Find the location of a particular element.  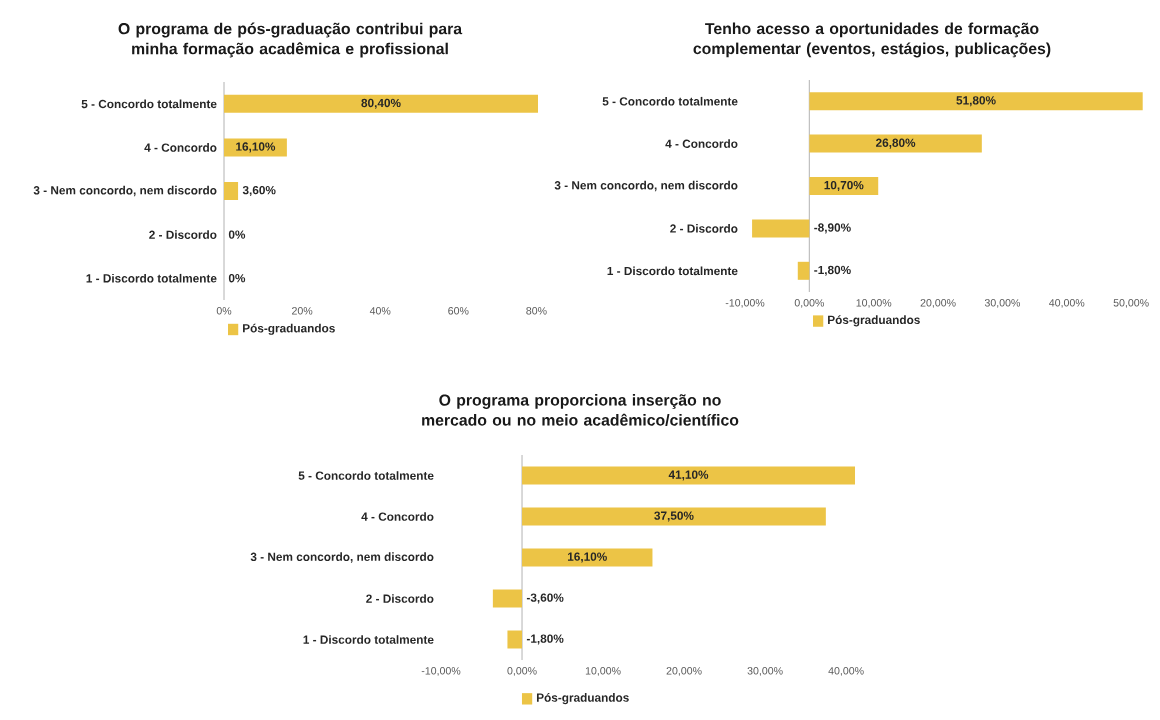

data-label: 80,40% is located at coordinates (381, 103).